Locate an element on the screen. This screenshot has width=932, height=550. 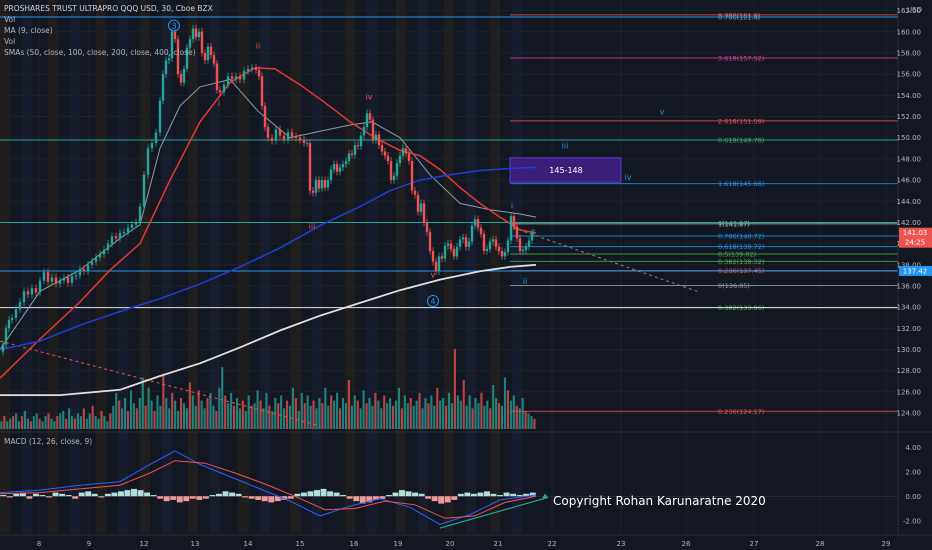
time-tick-label: 28 is located at coordinates (820, 544).